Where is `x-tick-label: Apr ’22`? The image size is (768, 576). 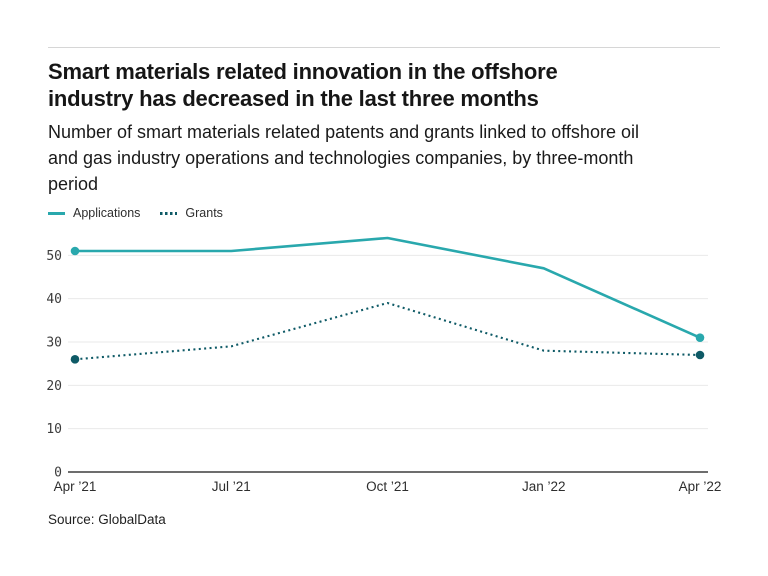 x-tick-label: Apr ’22 is located at coordinates (700, 486).